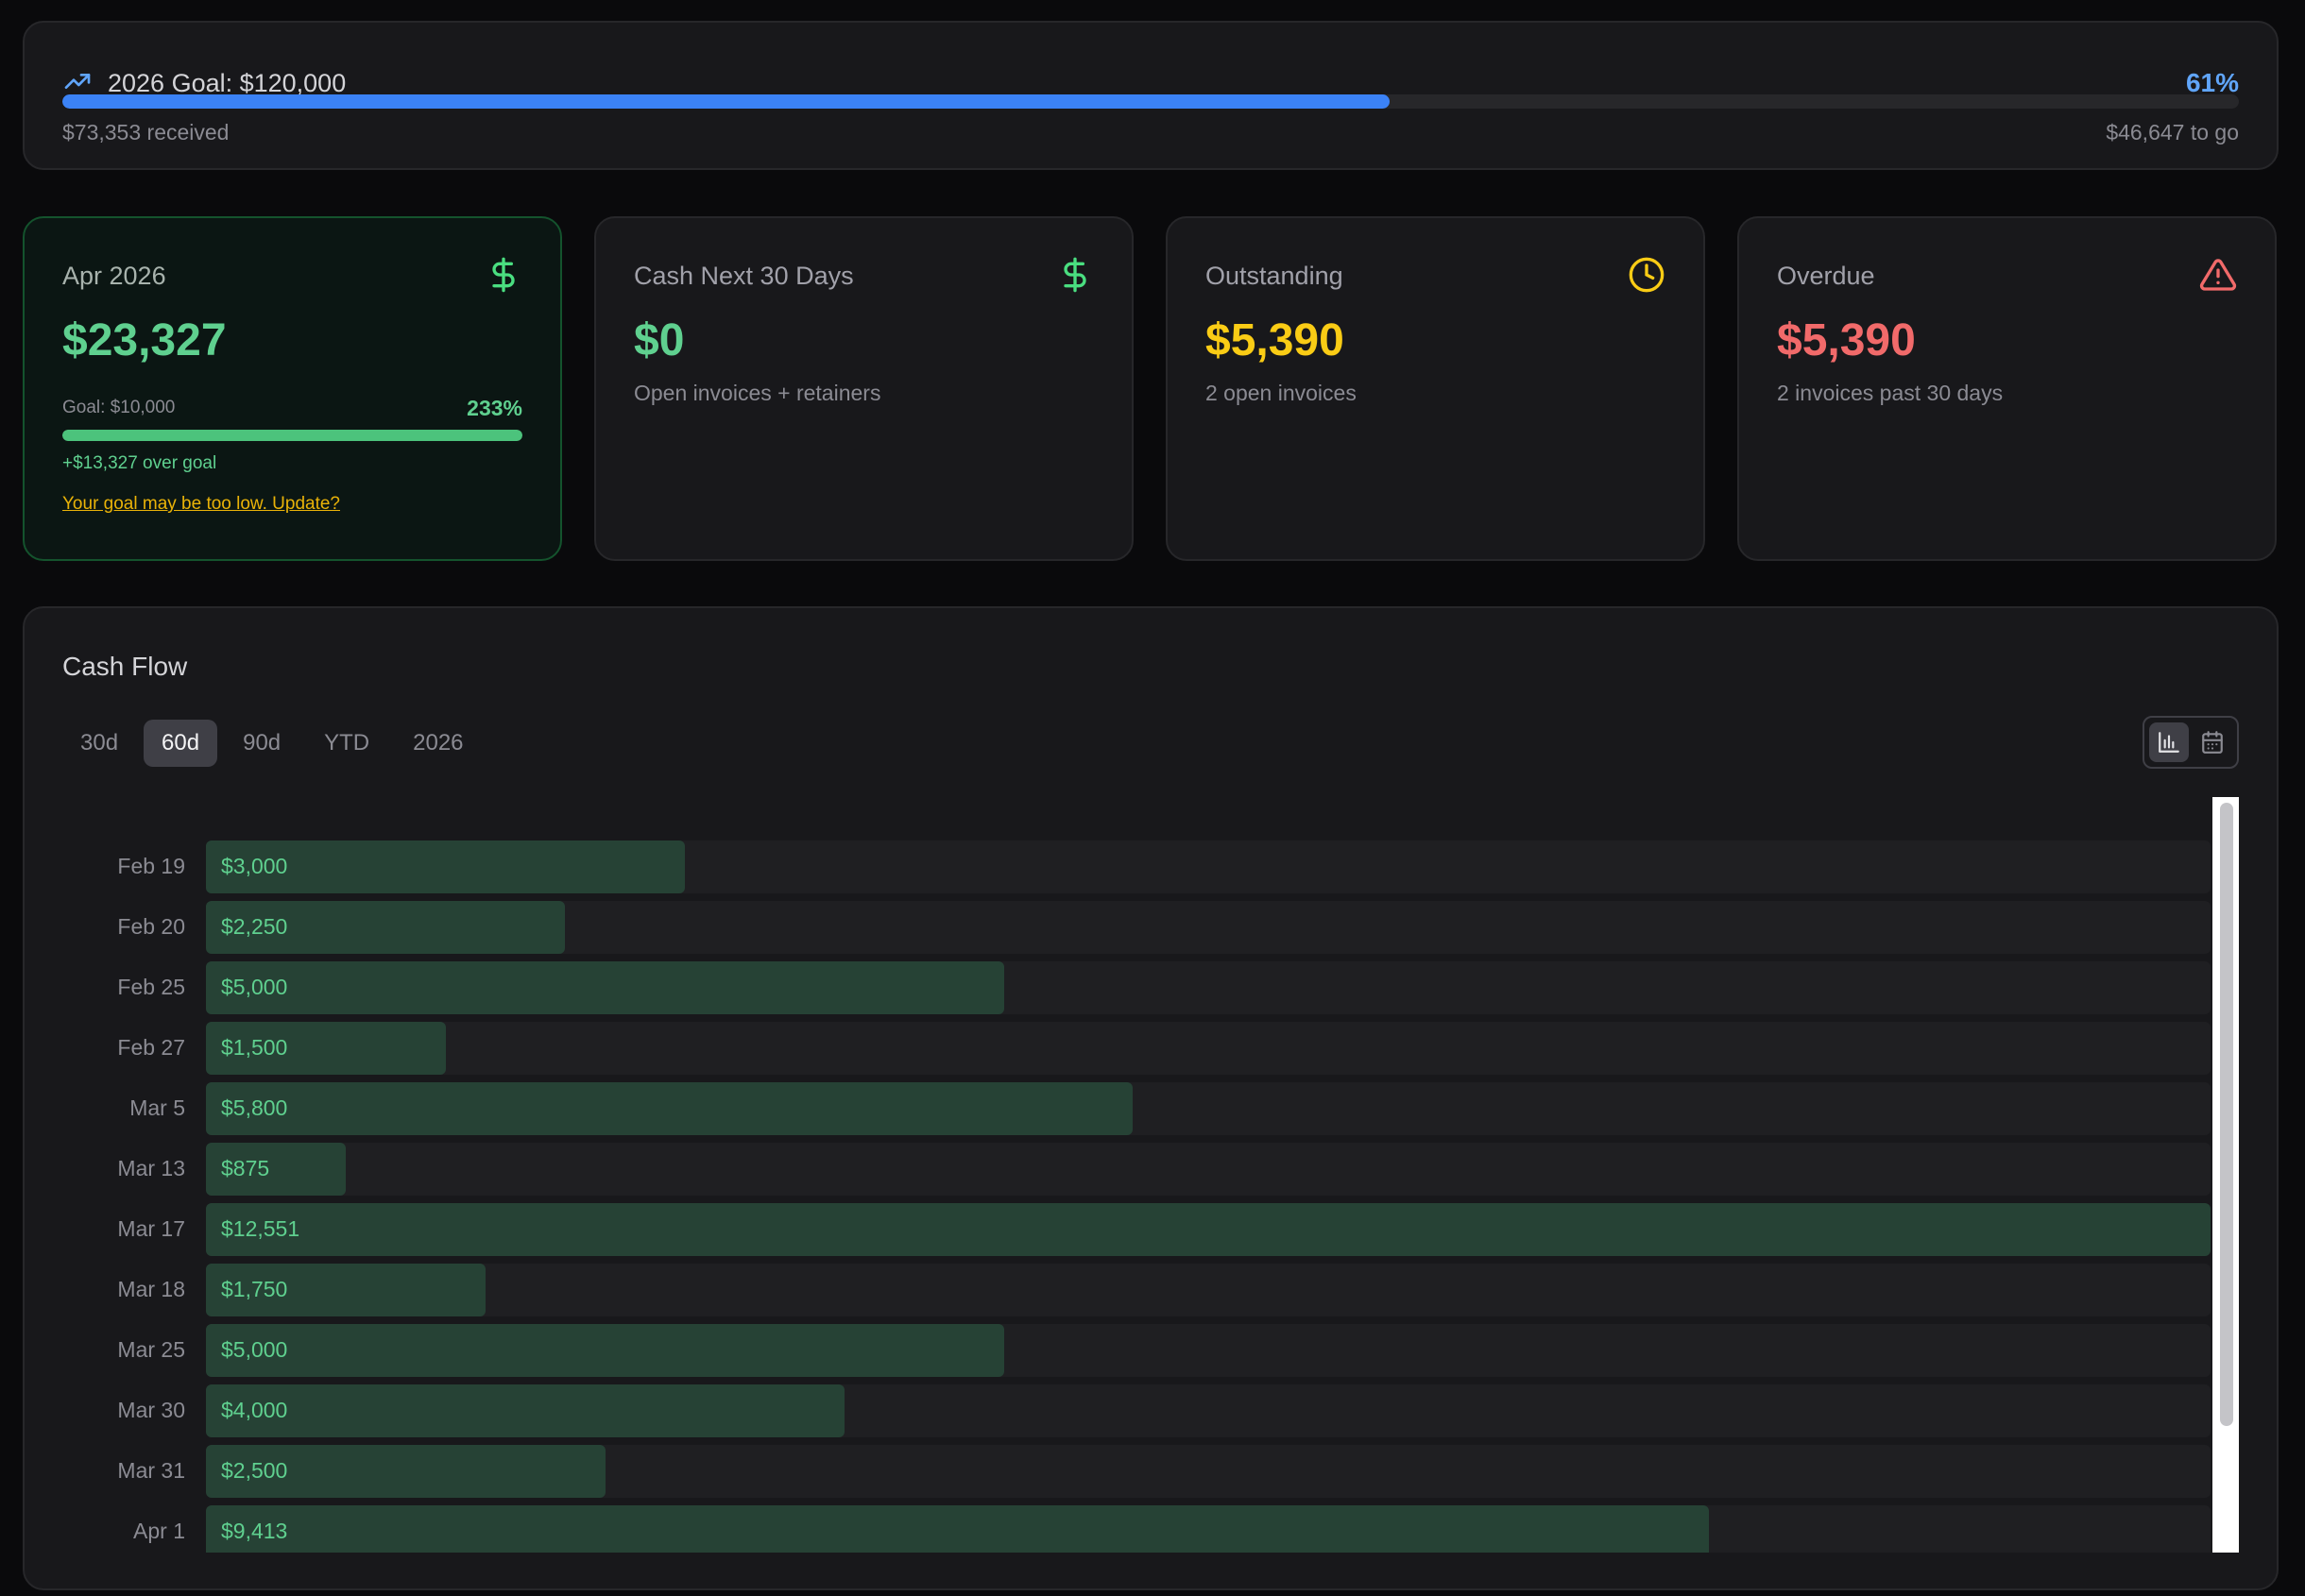  What do you see at coordinates (758, 393) in the screenshot?
I see `cash-next-sub: Open invoices + retainers` at bounding box center [758, 393].